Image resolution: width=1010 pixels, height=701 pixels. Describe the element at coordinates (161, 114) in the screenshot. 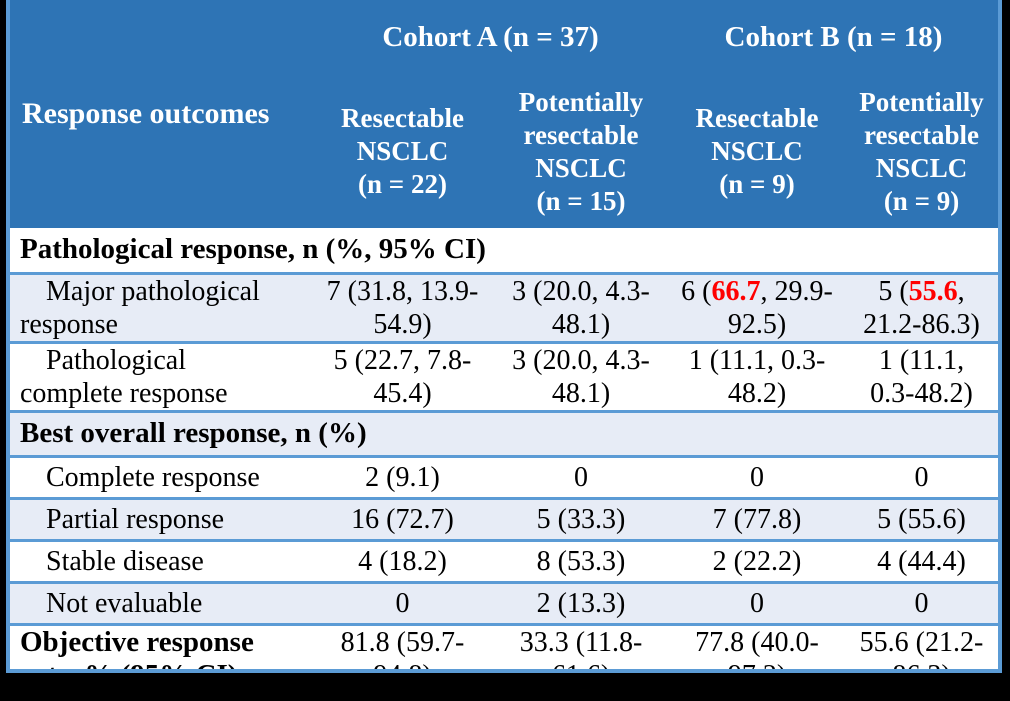

I see `header-response-outcomes: Response outcomes` at that location.